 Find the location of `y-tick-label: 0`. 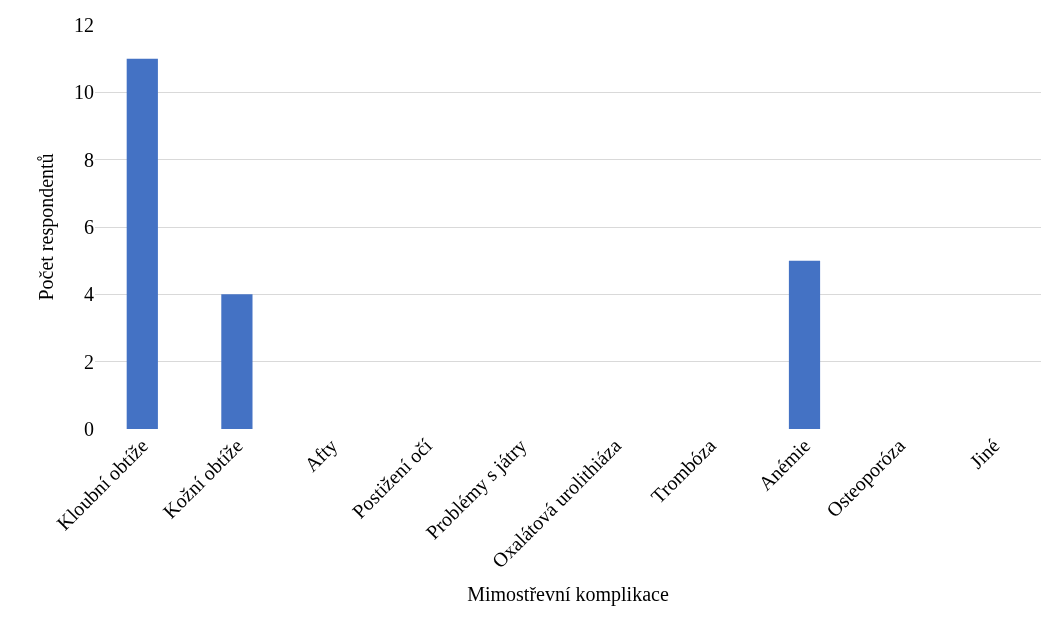

y-tick-label: 0 is located at coordinates (89, 429).